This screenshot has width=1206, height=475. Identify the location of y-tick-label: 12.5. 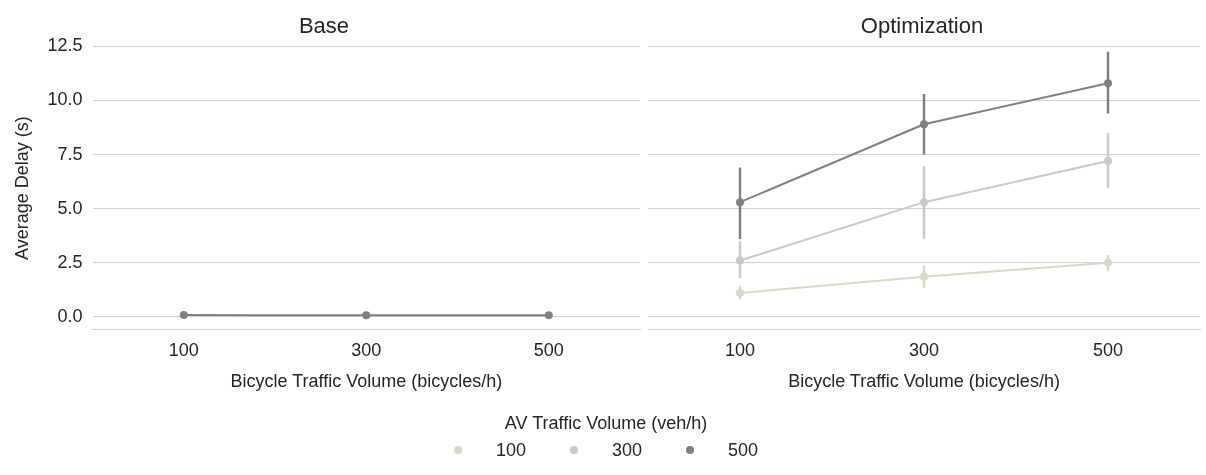
(65, 45).